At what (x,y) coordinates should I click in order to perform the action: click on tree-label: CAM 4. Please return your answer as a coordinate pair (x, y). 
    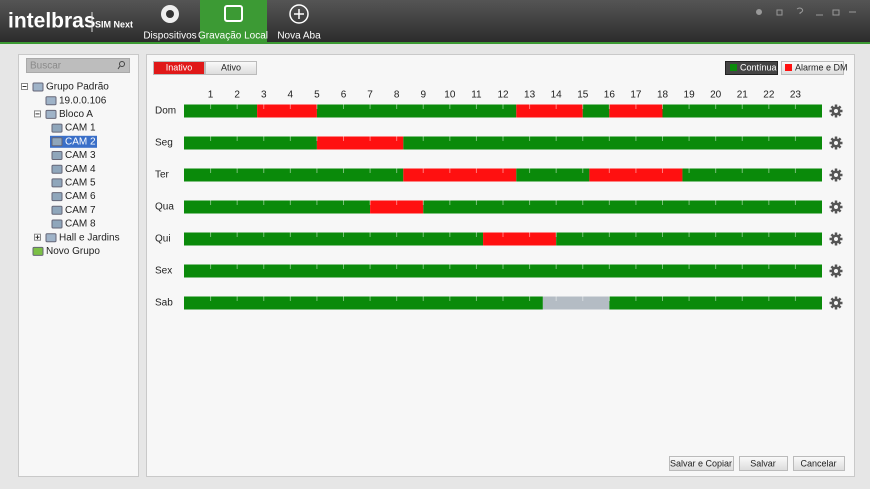
    Looking at the image, I should click on (80, 169).